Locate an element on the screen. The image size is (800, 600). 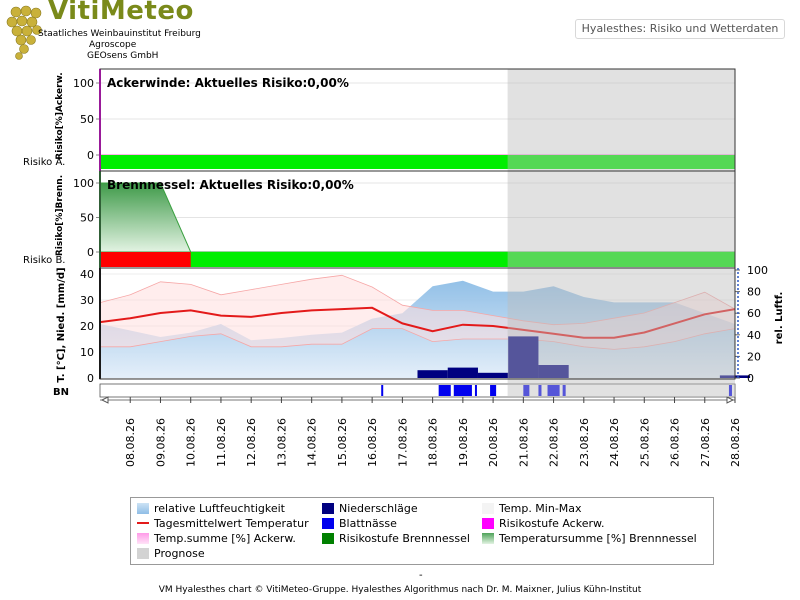
footer-dash: - is located at coordinates (421, 575).